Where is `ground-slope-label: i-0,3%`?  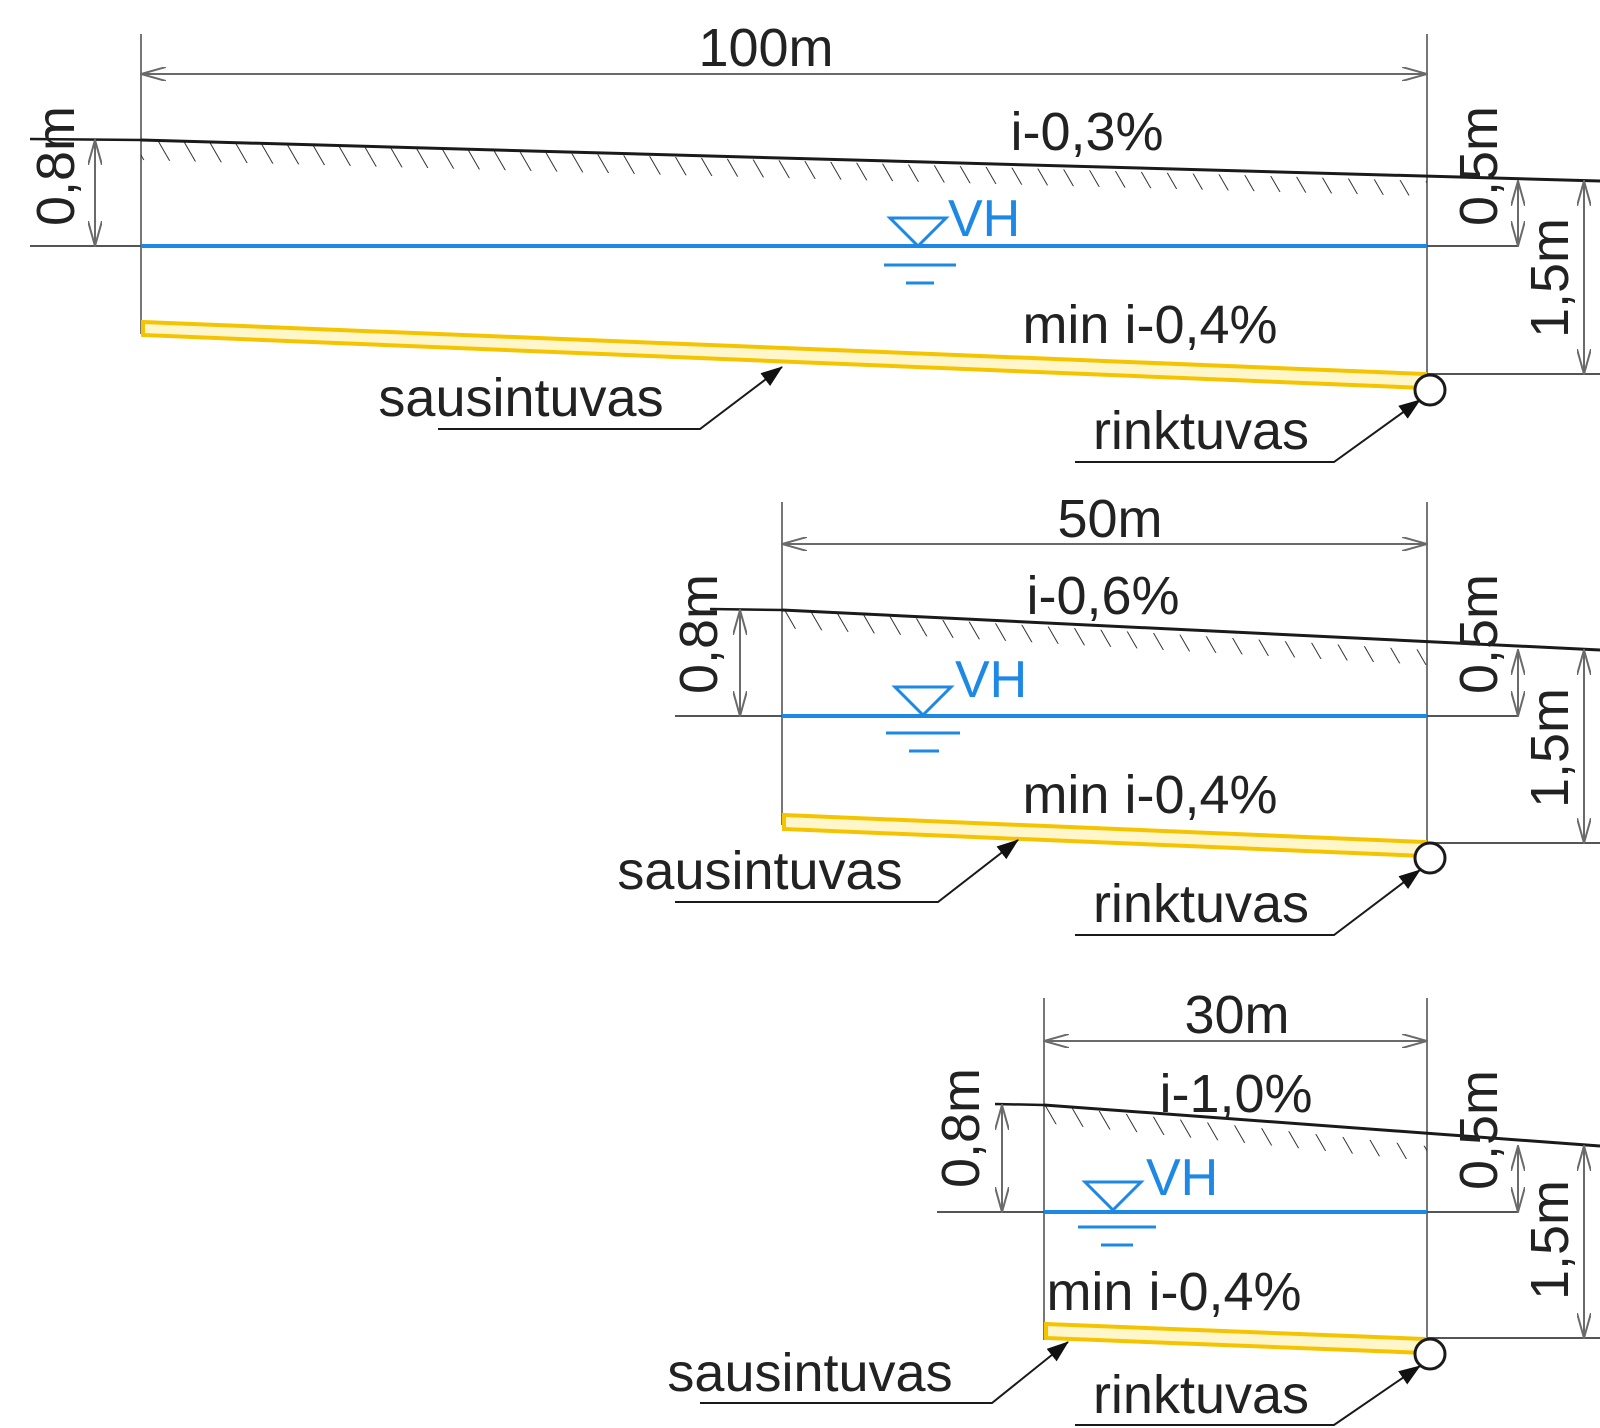
ground-slope-label: i-0,3% is located at coordinates (1086, 132).